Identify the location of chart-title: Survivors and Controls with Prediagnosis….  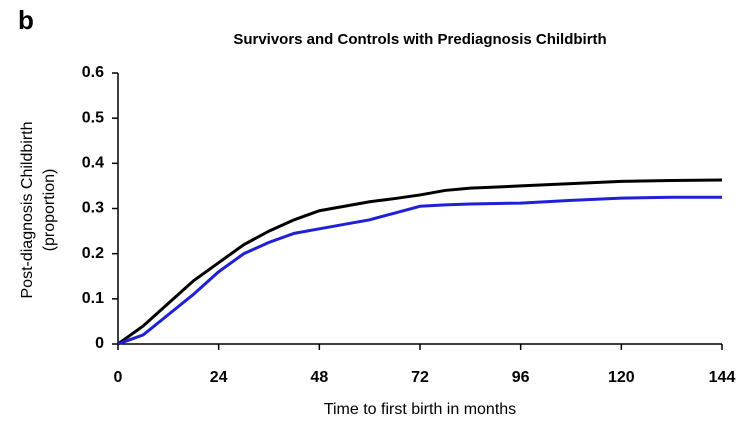
(419, 39).